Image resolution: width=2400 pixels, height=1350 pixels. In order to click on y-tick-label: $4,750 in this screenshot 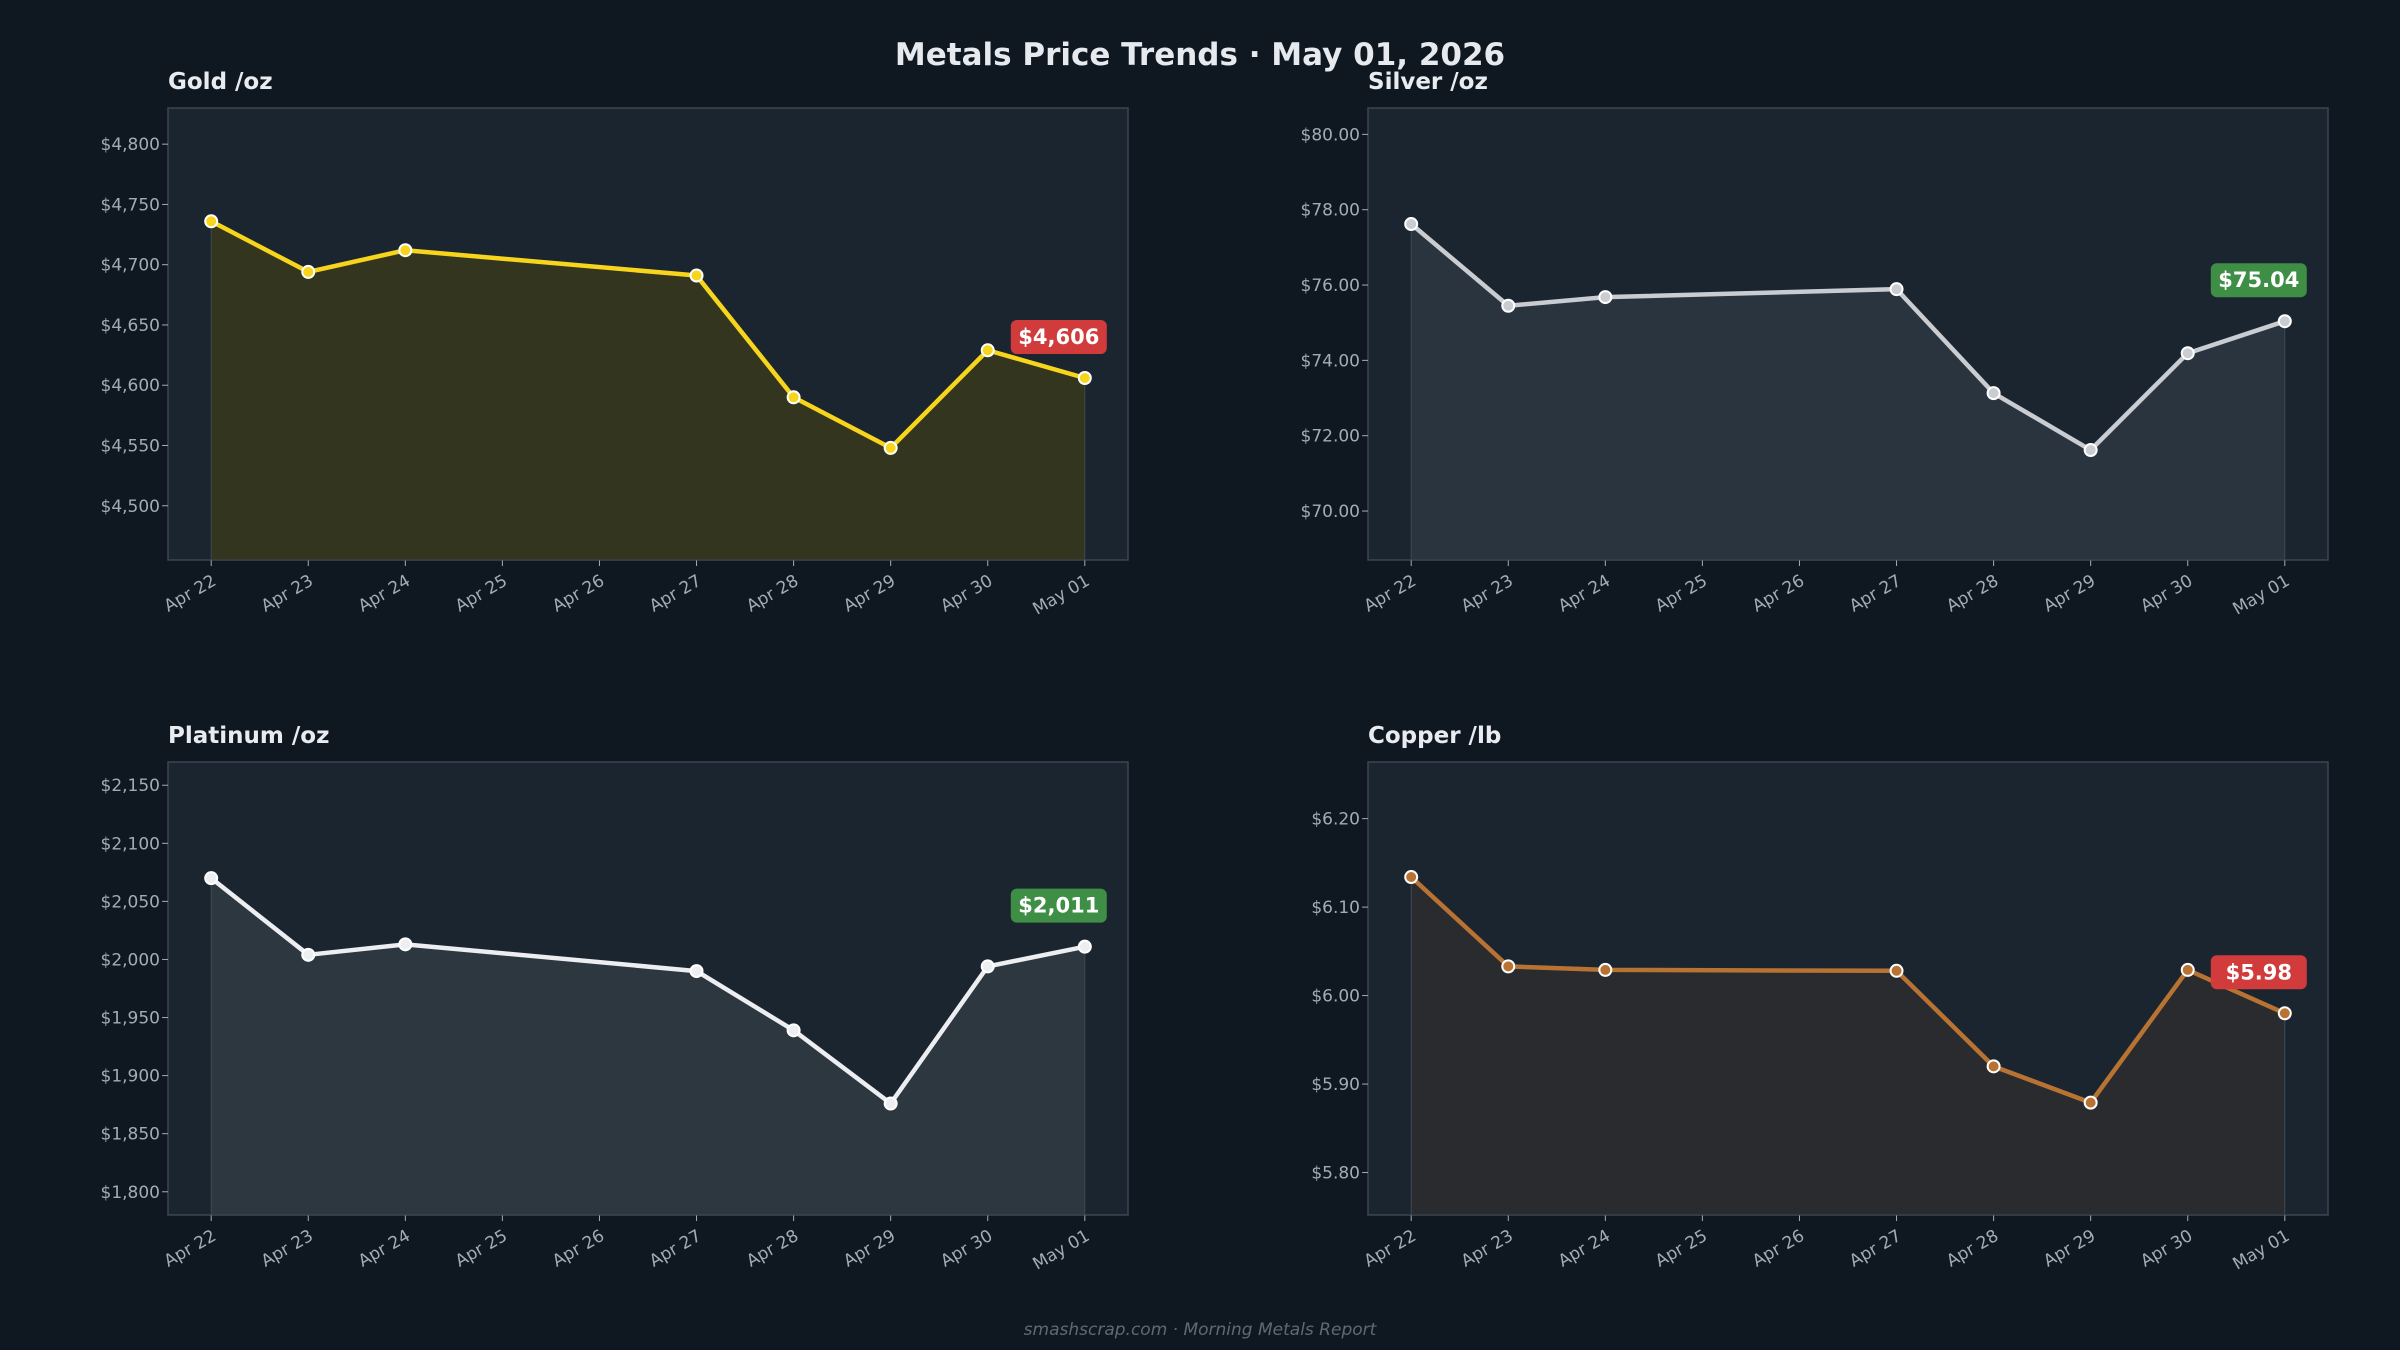, I will do `click(130, 205)`.